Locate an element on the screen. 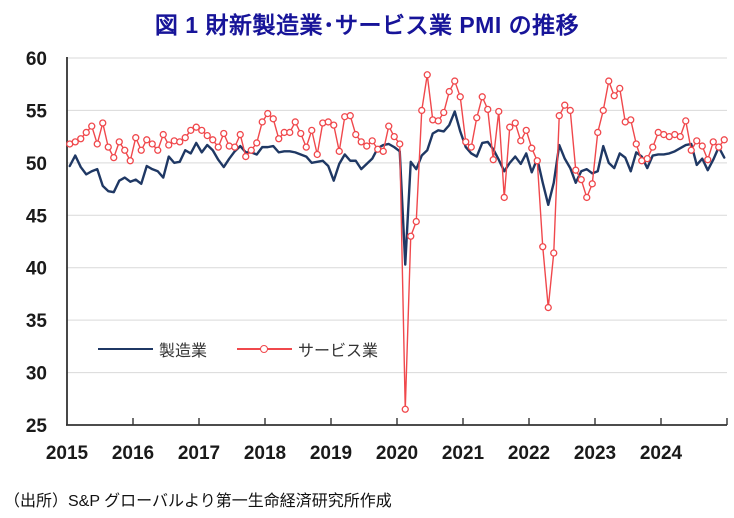 This screenshot has height=518, width=734. y-tick-label: 30 is located at coordinates (36, 374).